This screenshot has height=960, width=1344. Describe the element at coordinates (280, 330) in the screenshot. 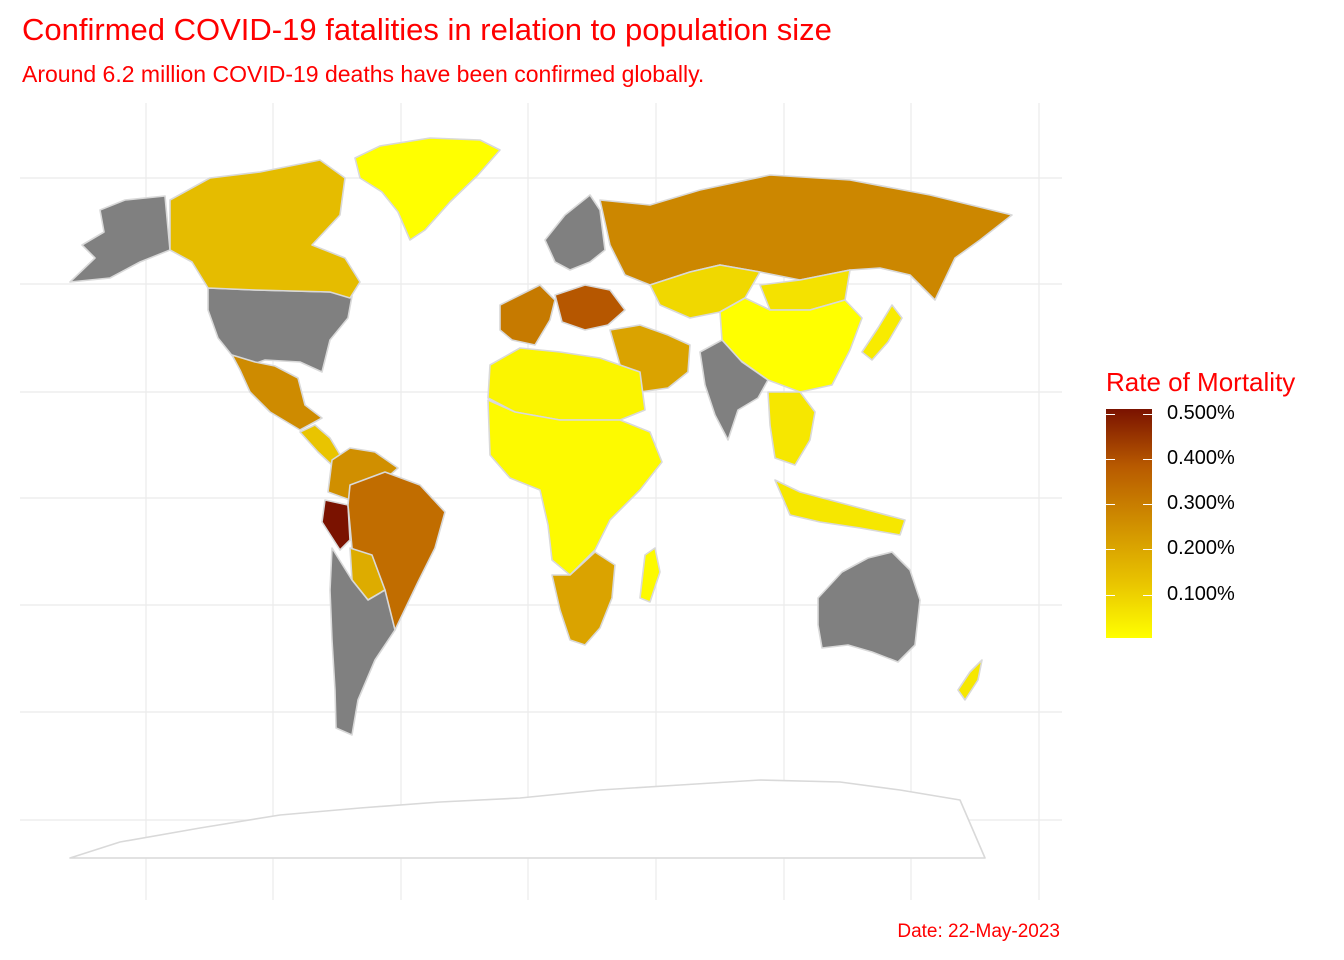

I see `region-united-states` at that location.